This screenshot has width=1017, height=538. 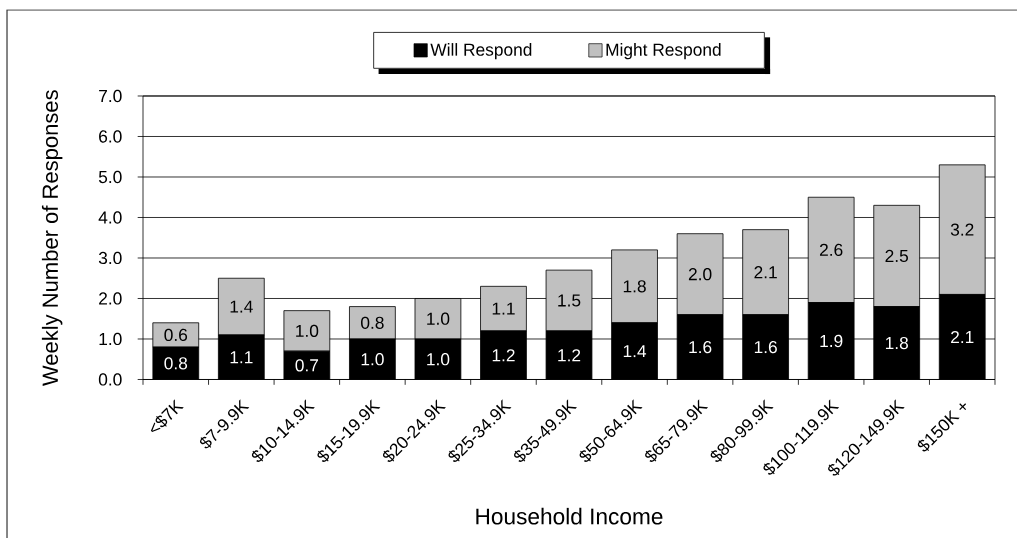 I want to click on y-tick-label: 7.0, so click(x=110, y=96).